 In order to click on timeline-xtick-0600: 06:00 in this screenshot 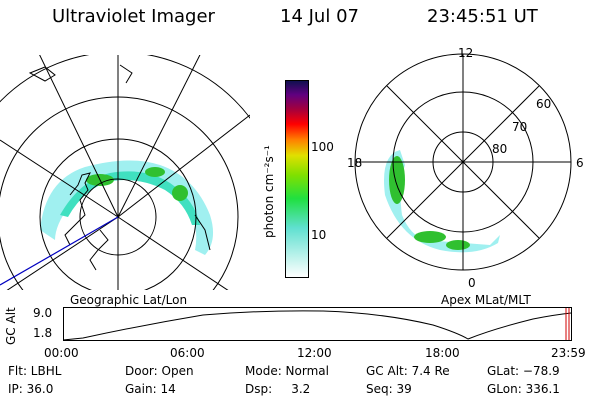, I will do `click(187, 353)`.